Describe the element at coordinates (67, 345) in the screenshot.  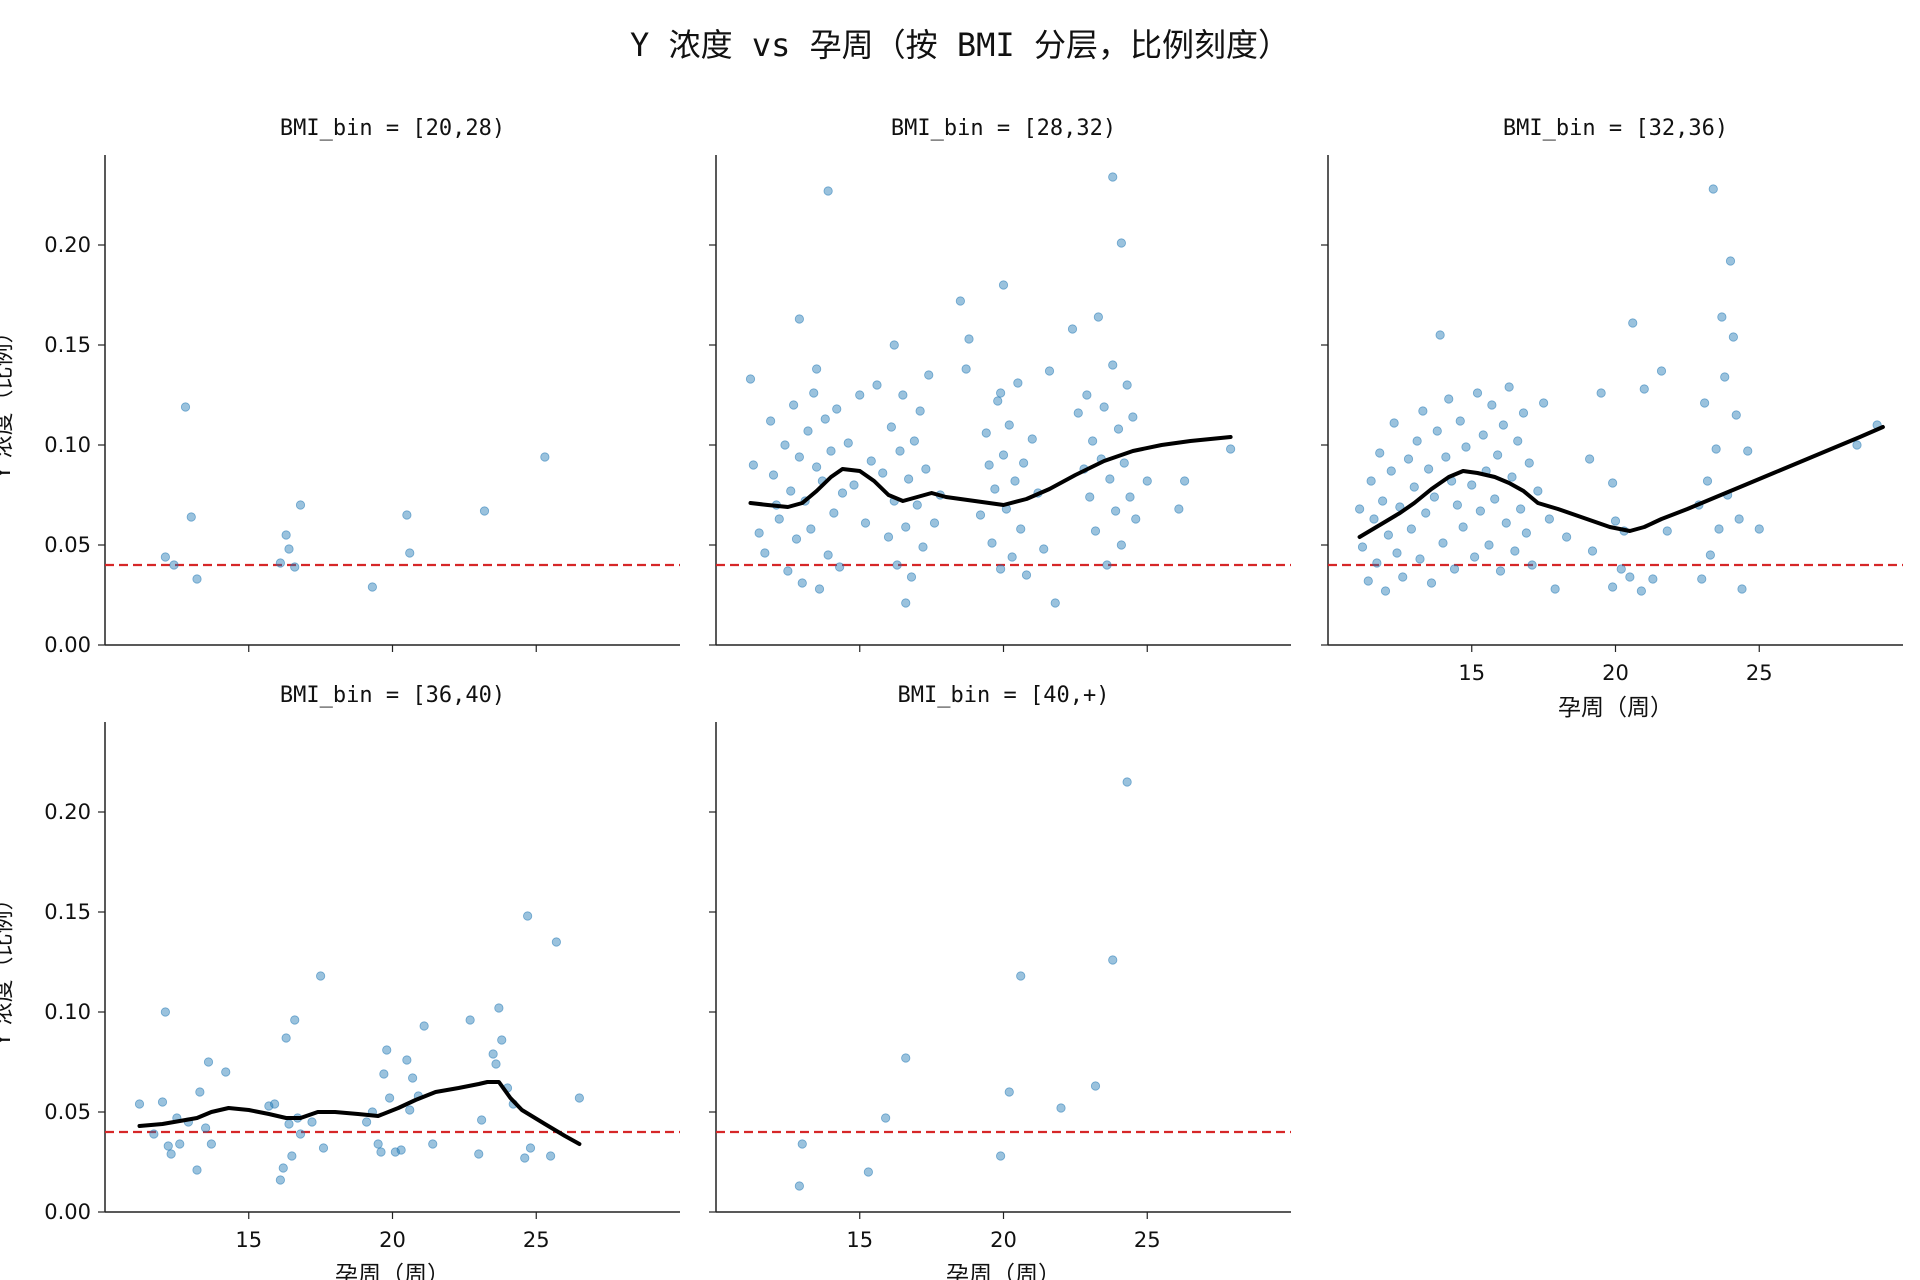
I see `y-tick-label: 0.15` at that location.